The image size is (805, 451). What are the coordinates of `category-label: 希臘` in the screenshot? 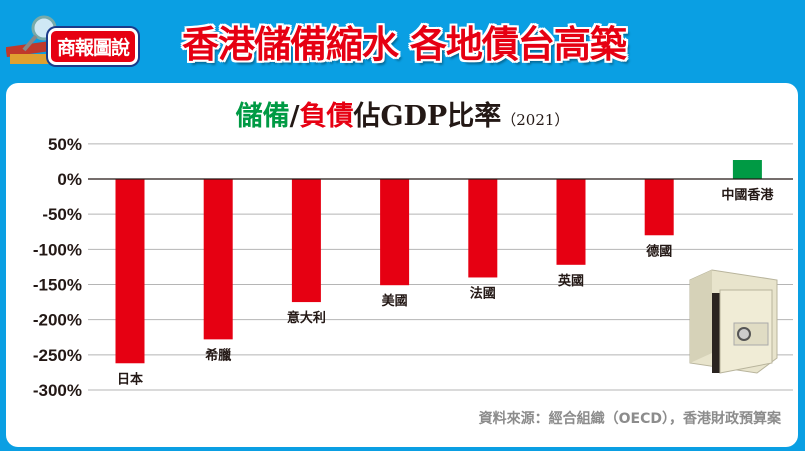 It's located at (218, 355).